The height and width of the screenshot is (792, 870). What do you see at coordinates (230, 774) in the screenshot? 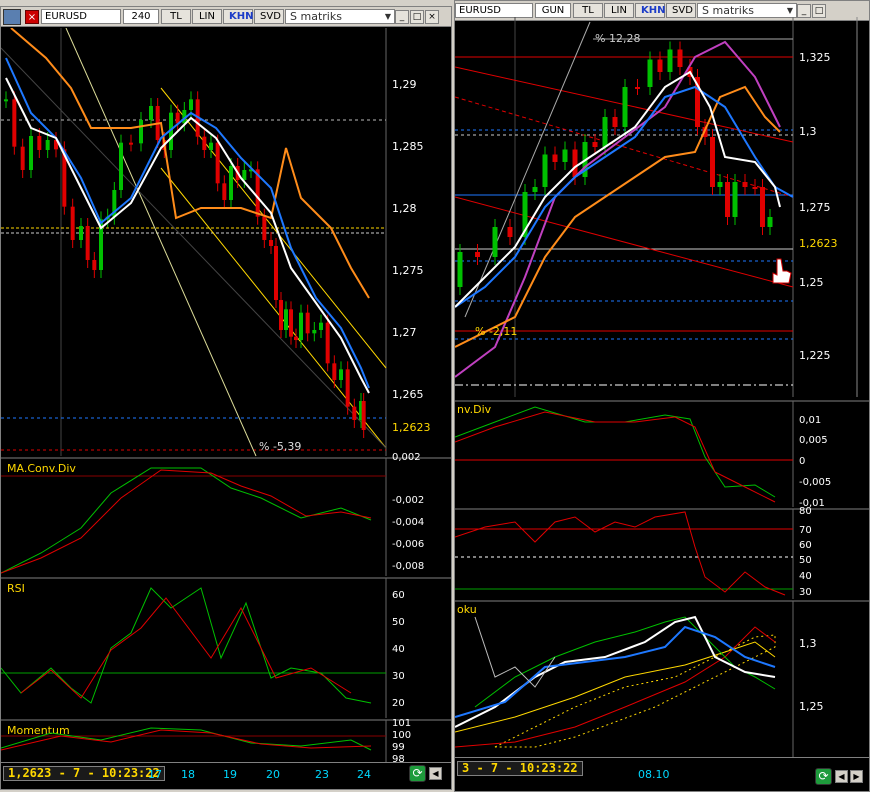
I see `date-label: 19` at bounding box center [230, 774].